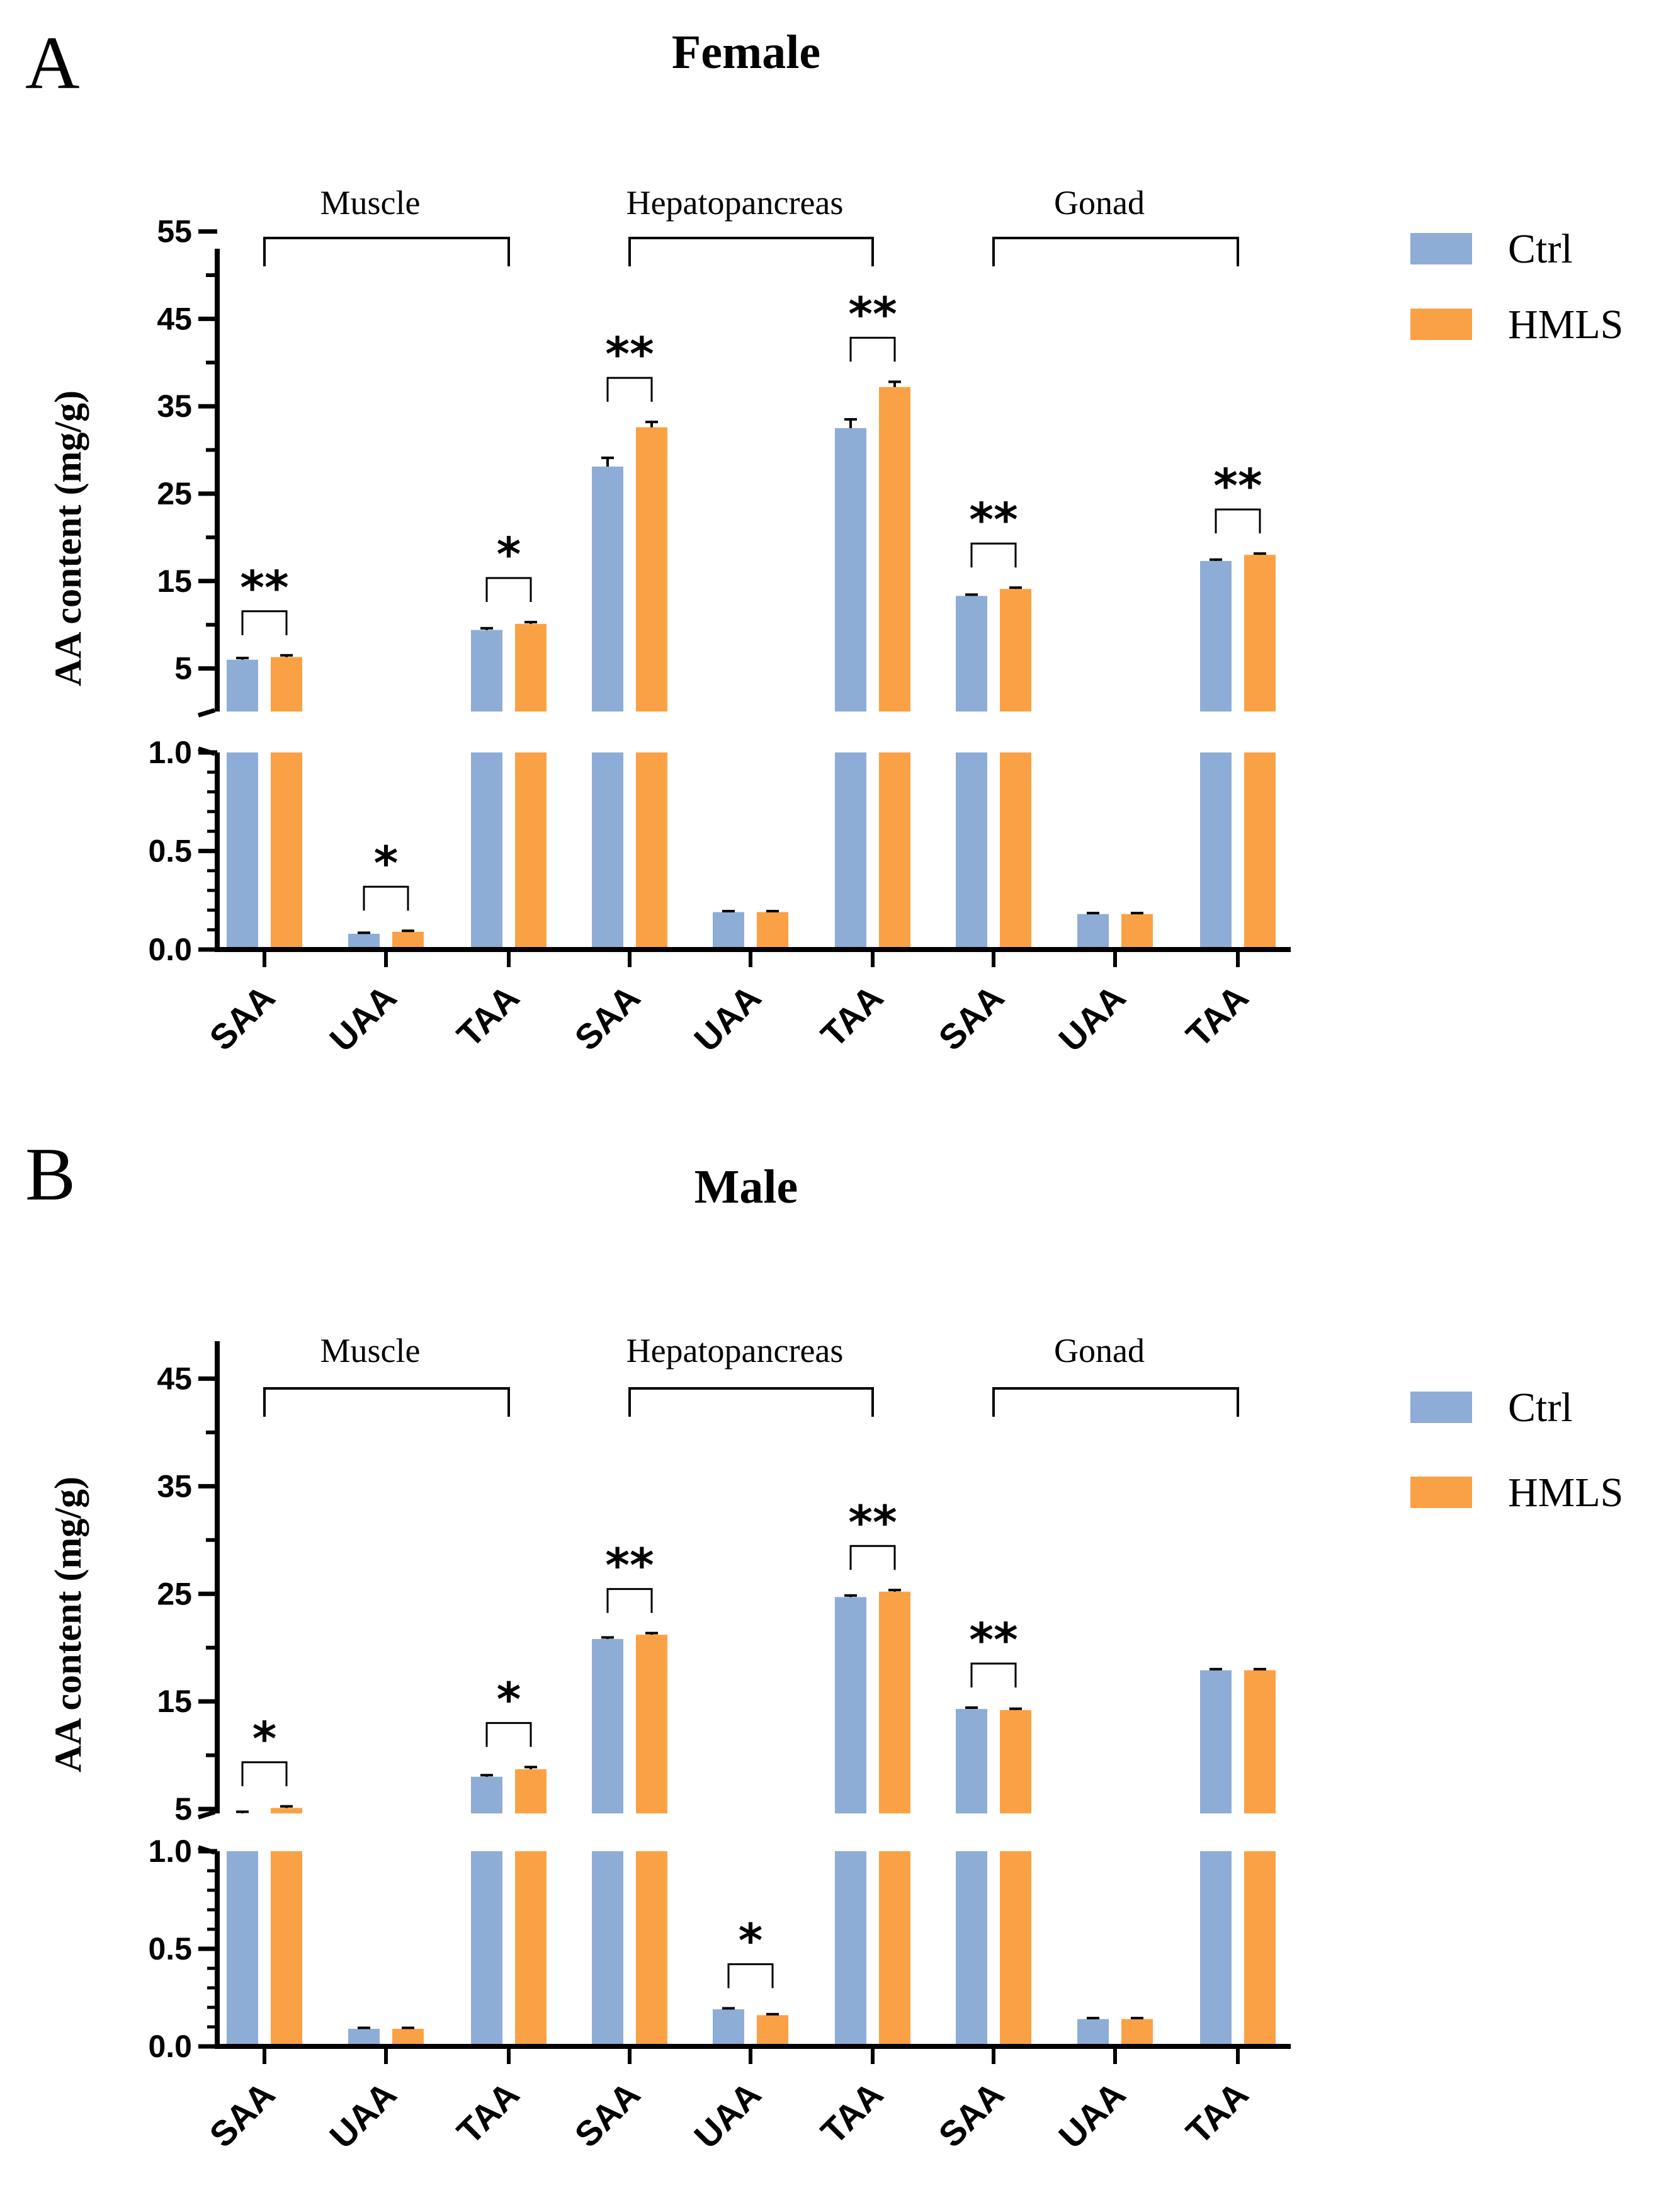  I want to click on panel-b-sig-label-5: **, so click(872, 1522).